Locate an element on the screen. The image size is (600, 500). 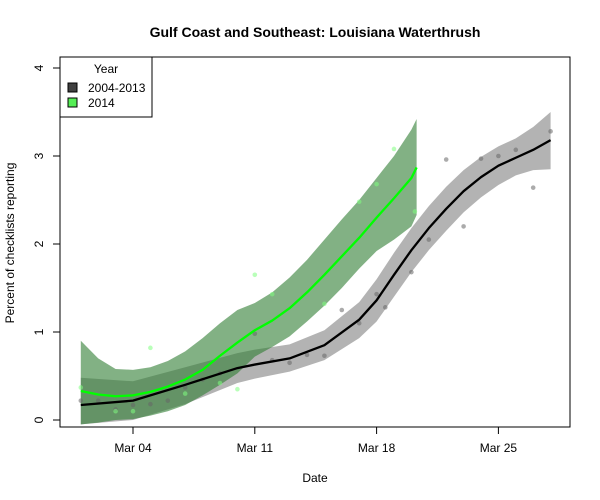
y-axis-label: Percent of checklists reporting is located at coordinates (10, 243).